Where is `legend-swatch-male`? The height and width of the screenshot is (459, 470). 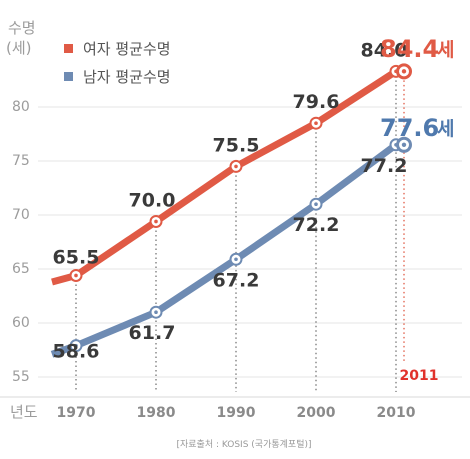
legend-swatch-male is located at coordinates (68, 76).